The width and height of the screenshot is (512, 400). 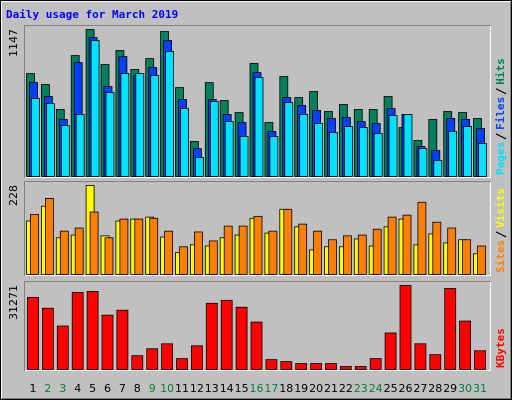 I want to click on x-tick-label: 26, so click(x=406, y=388).